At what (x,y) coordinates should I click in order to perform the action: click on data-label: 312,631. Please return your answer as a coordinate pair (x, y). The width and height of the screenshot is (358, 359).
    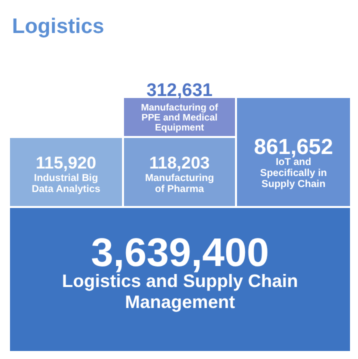
    Looking at the image, I should click on (179, 89).